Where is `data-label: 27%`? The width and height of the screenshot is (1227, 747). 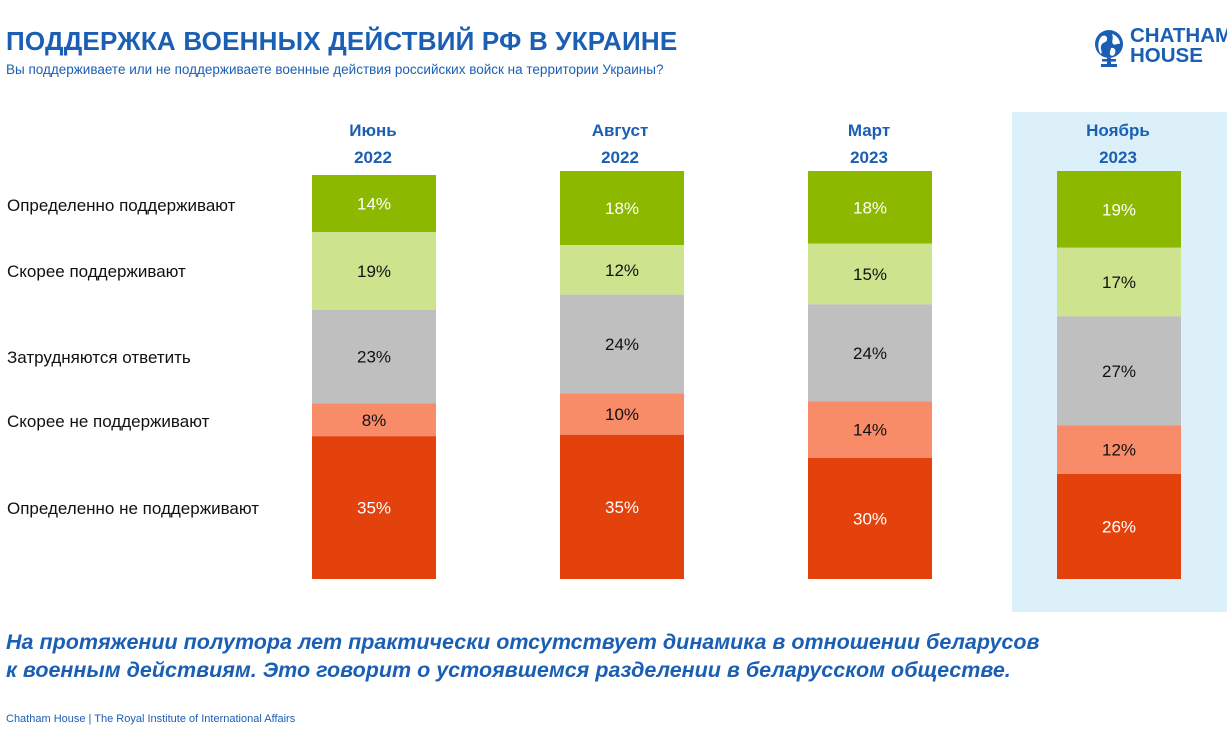 data-label: 27% is located at coordinates (1119, 371).